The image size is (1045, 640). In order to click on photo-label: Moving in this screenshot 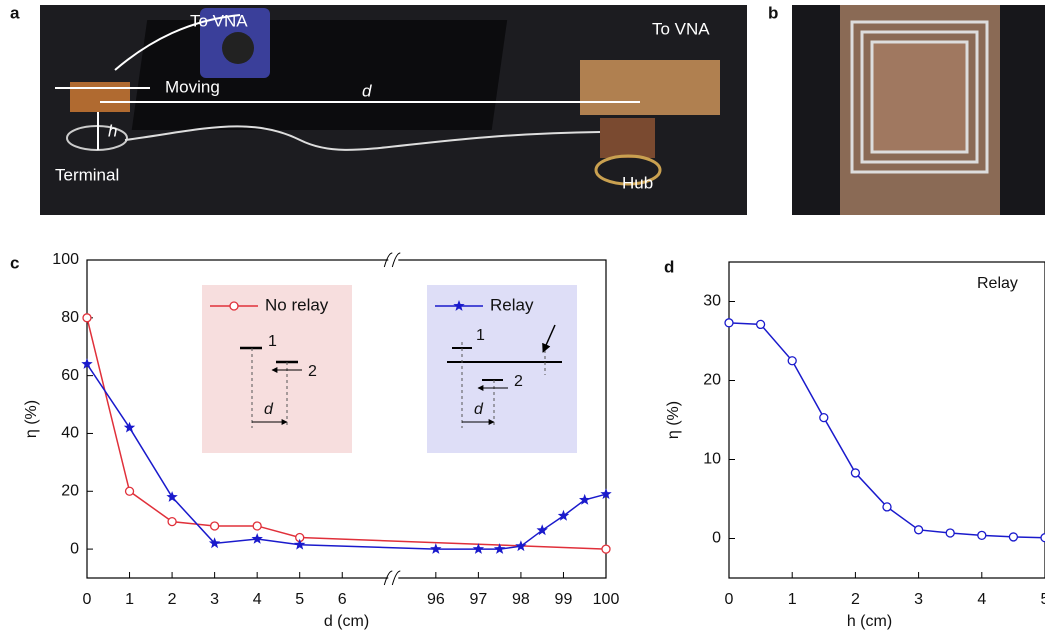, I will do `click(192, 86)`.